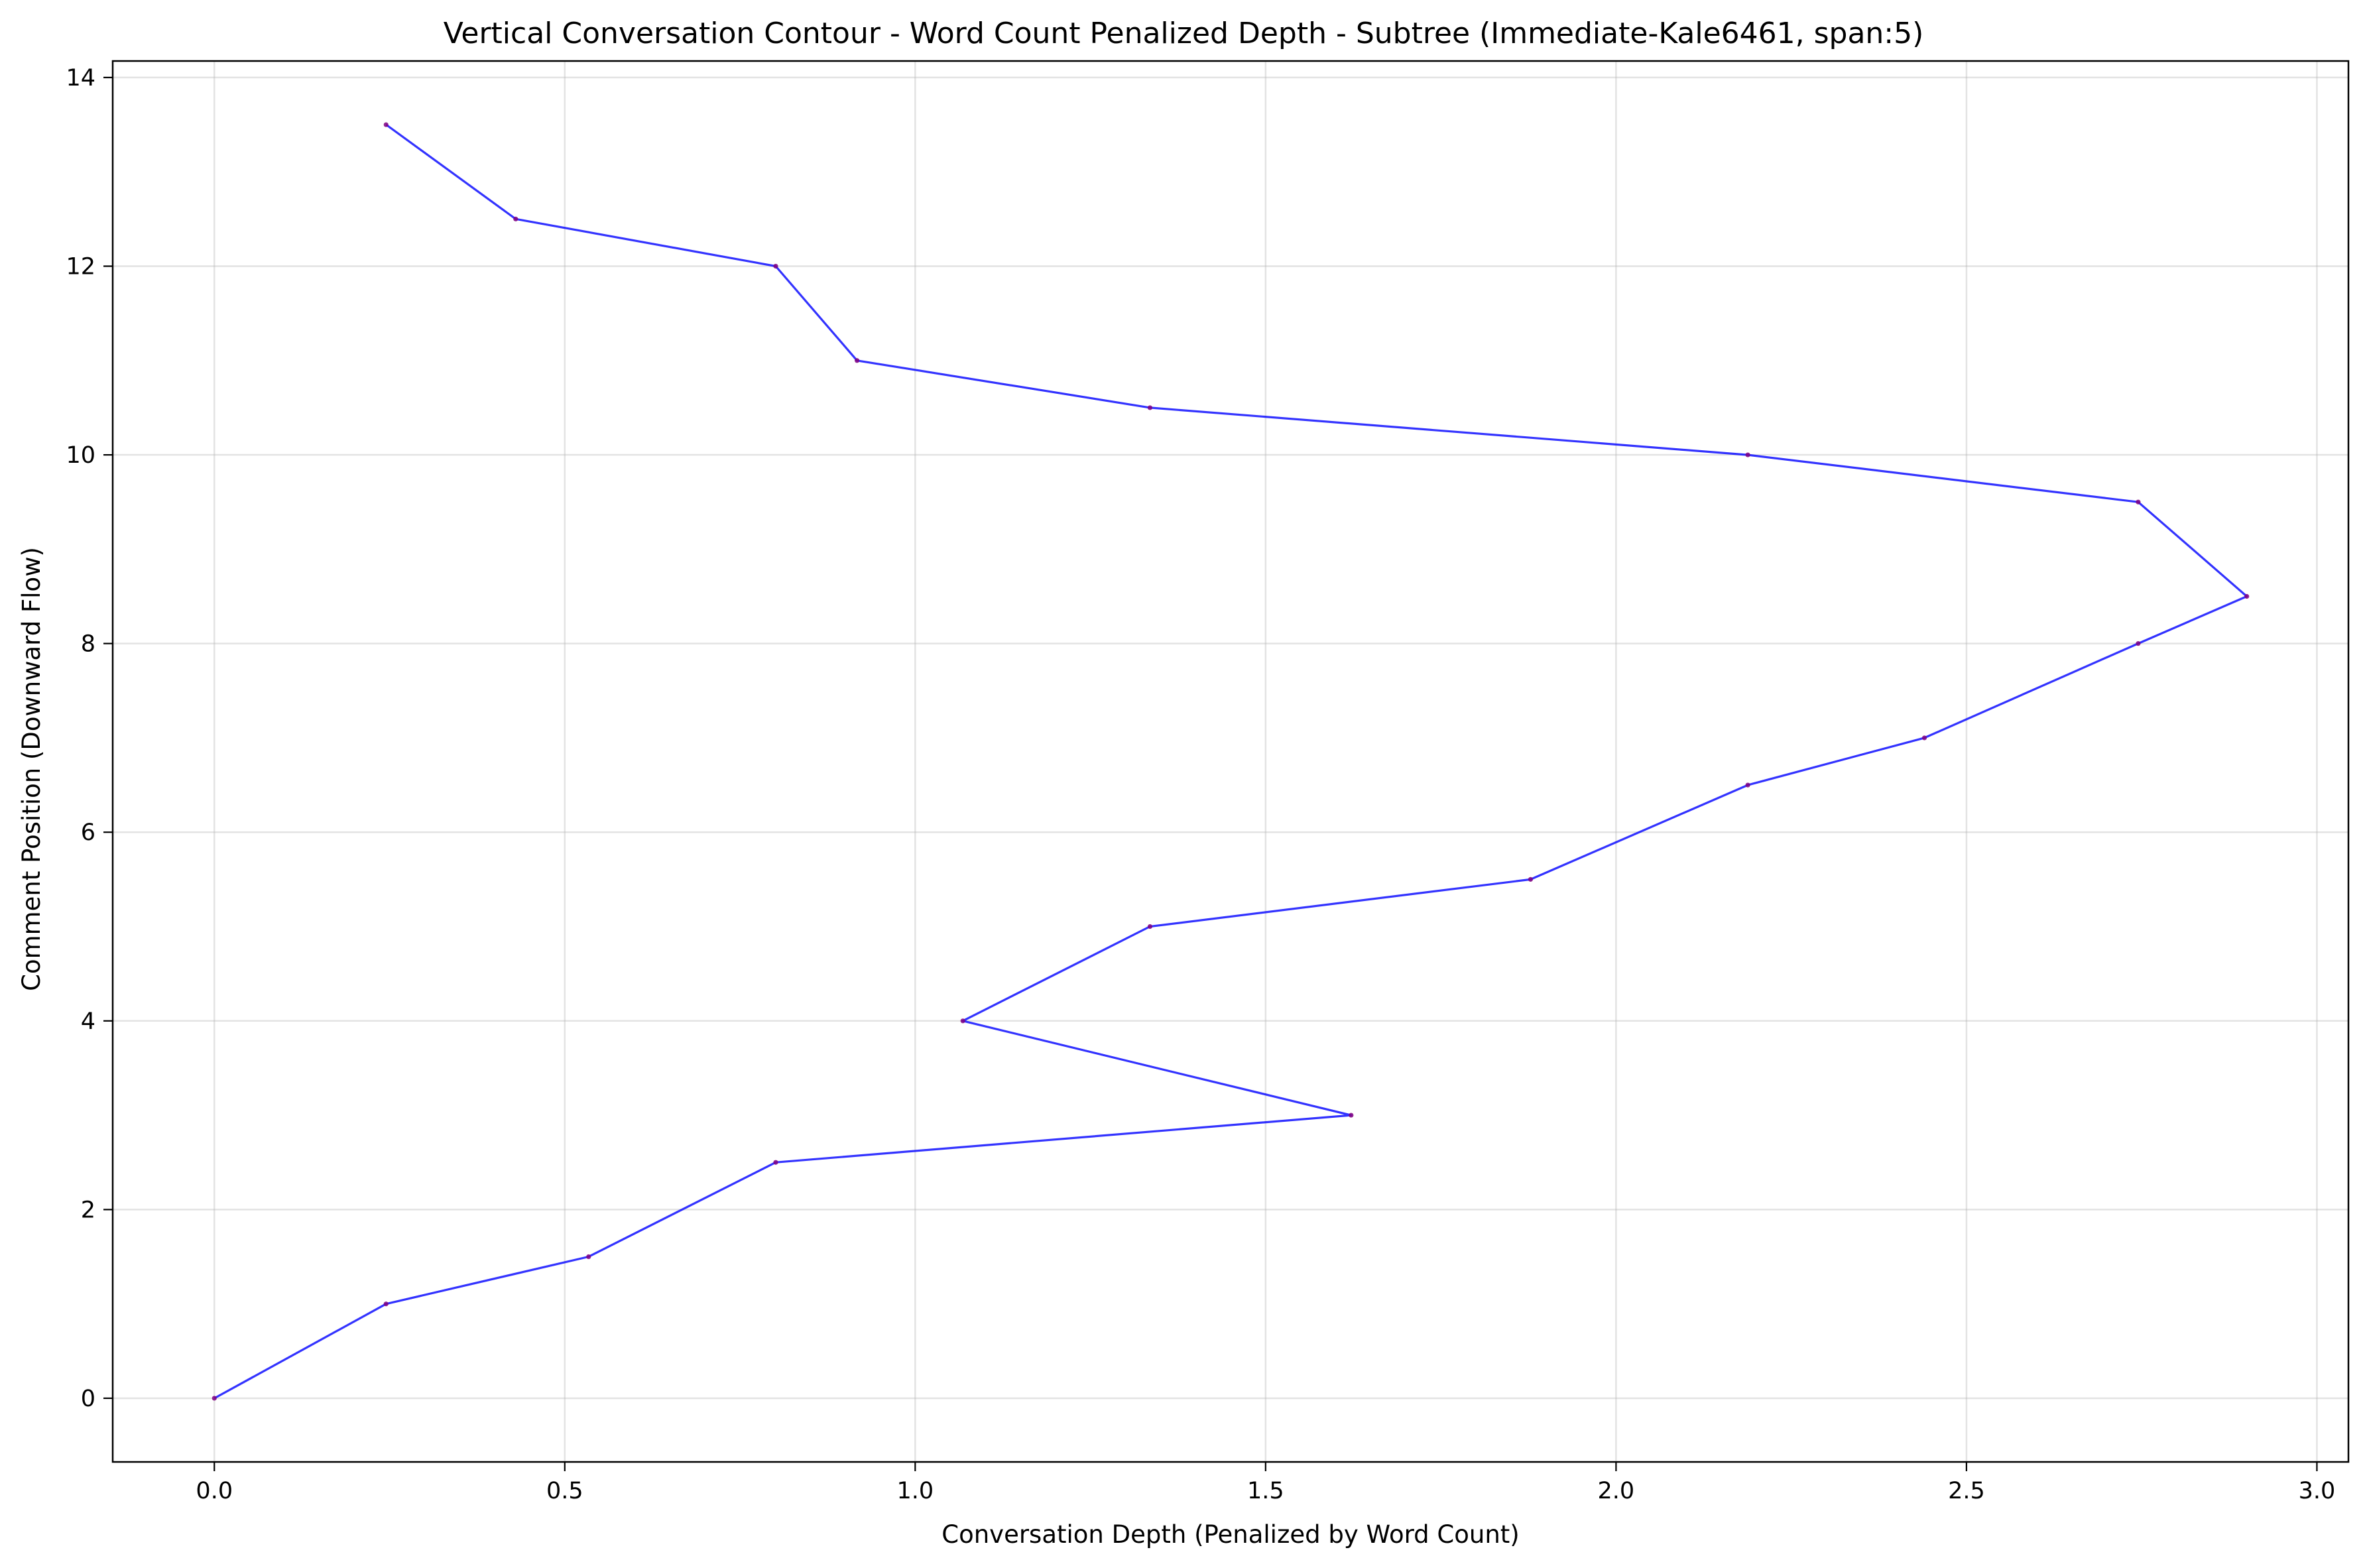 Image resolution: width=2367 pixels, height=1568 pixels. What do you see at coordinates (88, 1399) in the screenshot?
I see `y-tick-label: 0` at bounding box center [88, 1399].